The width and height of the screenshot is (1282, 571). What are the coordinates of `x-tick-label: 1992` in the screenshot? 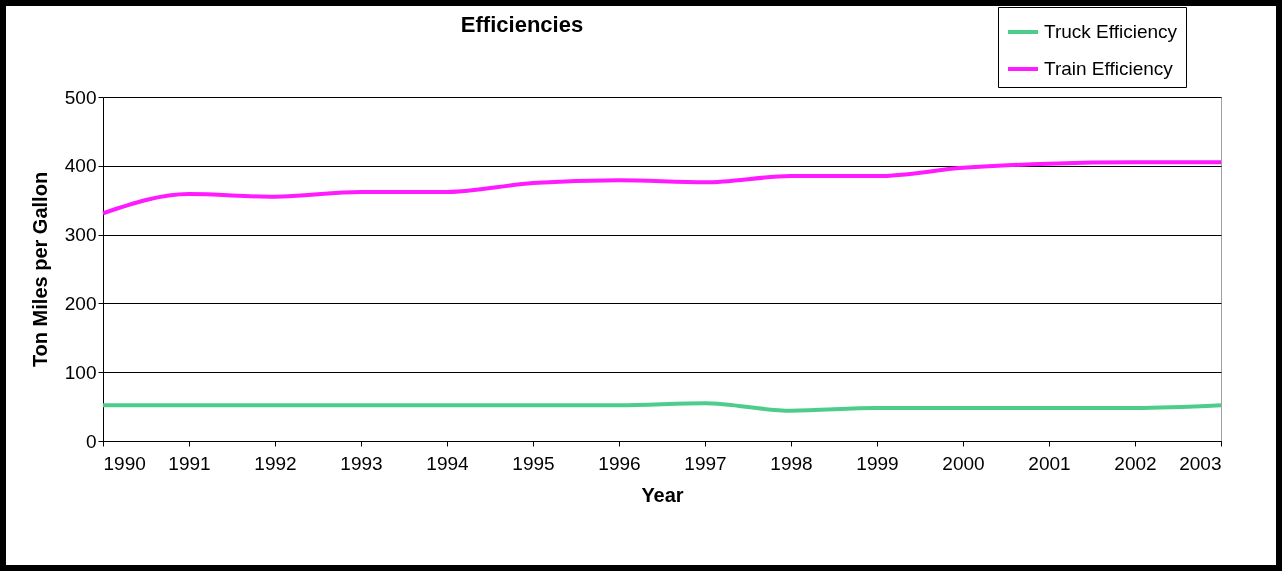 It's located at (275, 463).